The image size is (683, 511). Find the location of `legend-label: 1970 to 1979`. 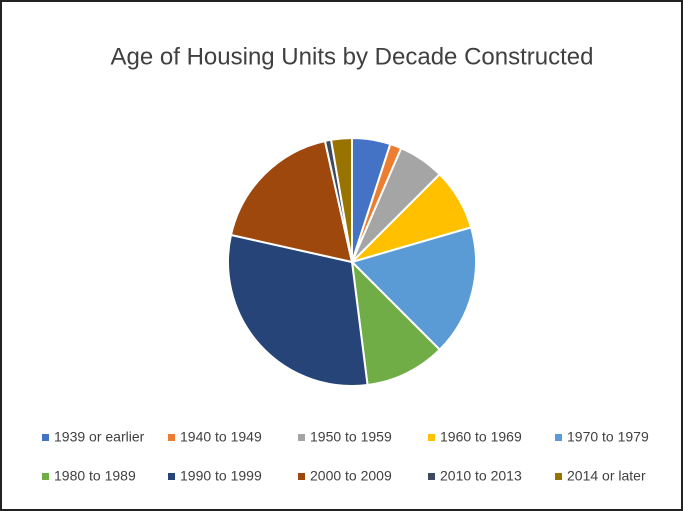

legend-label: 1970 to 1979 is located at coordinates (608, 437).